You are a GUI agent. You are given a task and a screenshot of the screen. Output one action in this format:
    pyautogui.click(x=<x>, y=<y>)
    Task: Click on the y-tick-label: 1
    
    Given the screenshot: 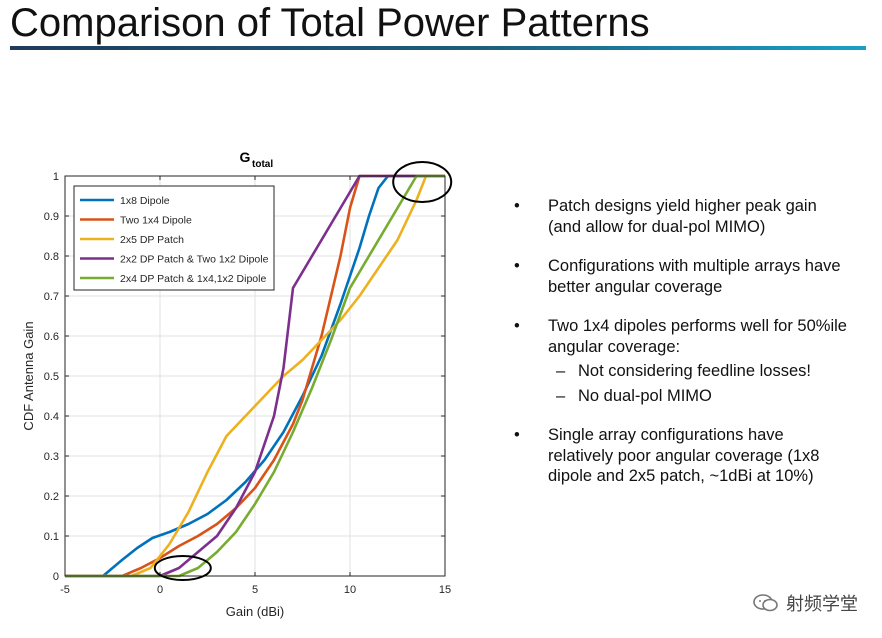 What is the action you would take?
    pyautogui.click(x=56, y=177)
    